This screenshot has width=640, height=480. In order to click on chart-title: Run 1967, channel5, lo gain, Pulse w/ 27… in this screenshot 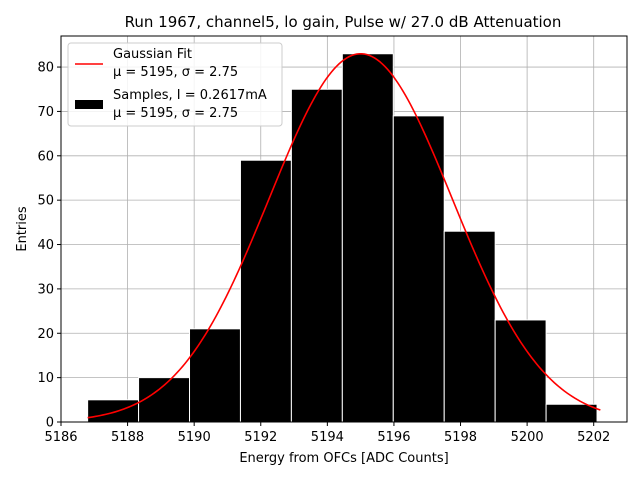, I will do `click(343, 22)`.